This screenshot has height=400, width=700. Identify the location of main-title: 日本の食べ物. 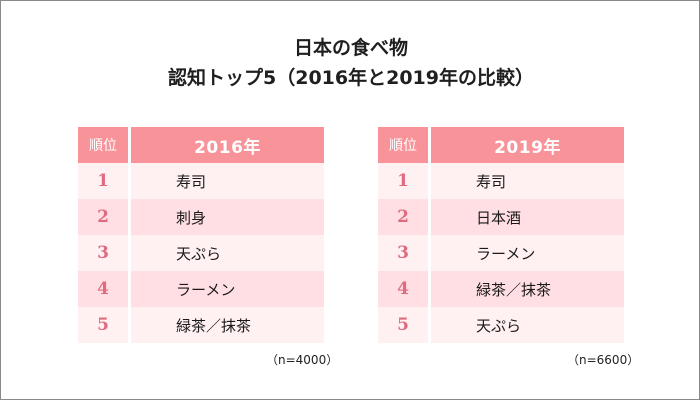
(350, 48).